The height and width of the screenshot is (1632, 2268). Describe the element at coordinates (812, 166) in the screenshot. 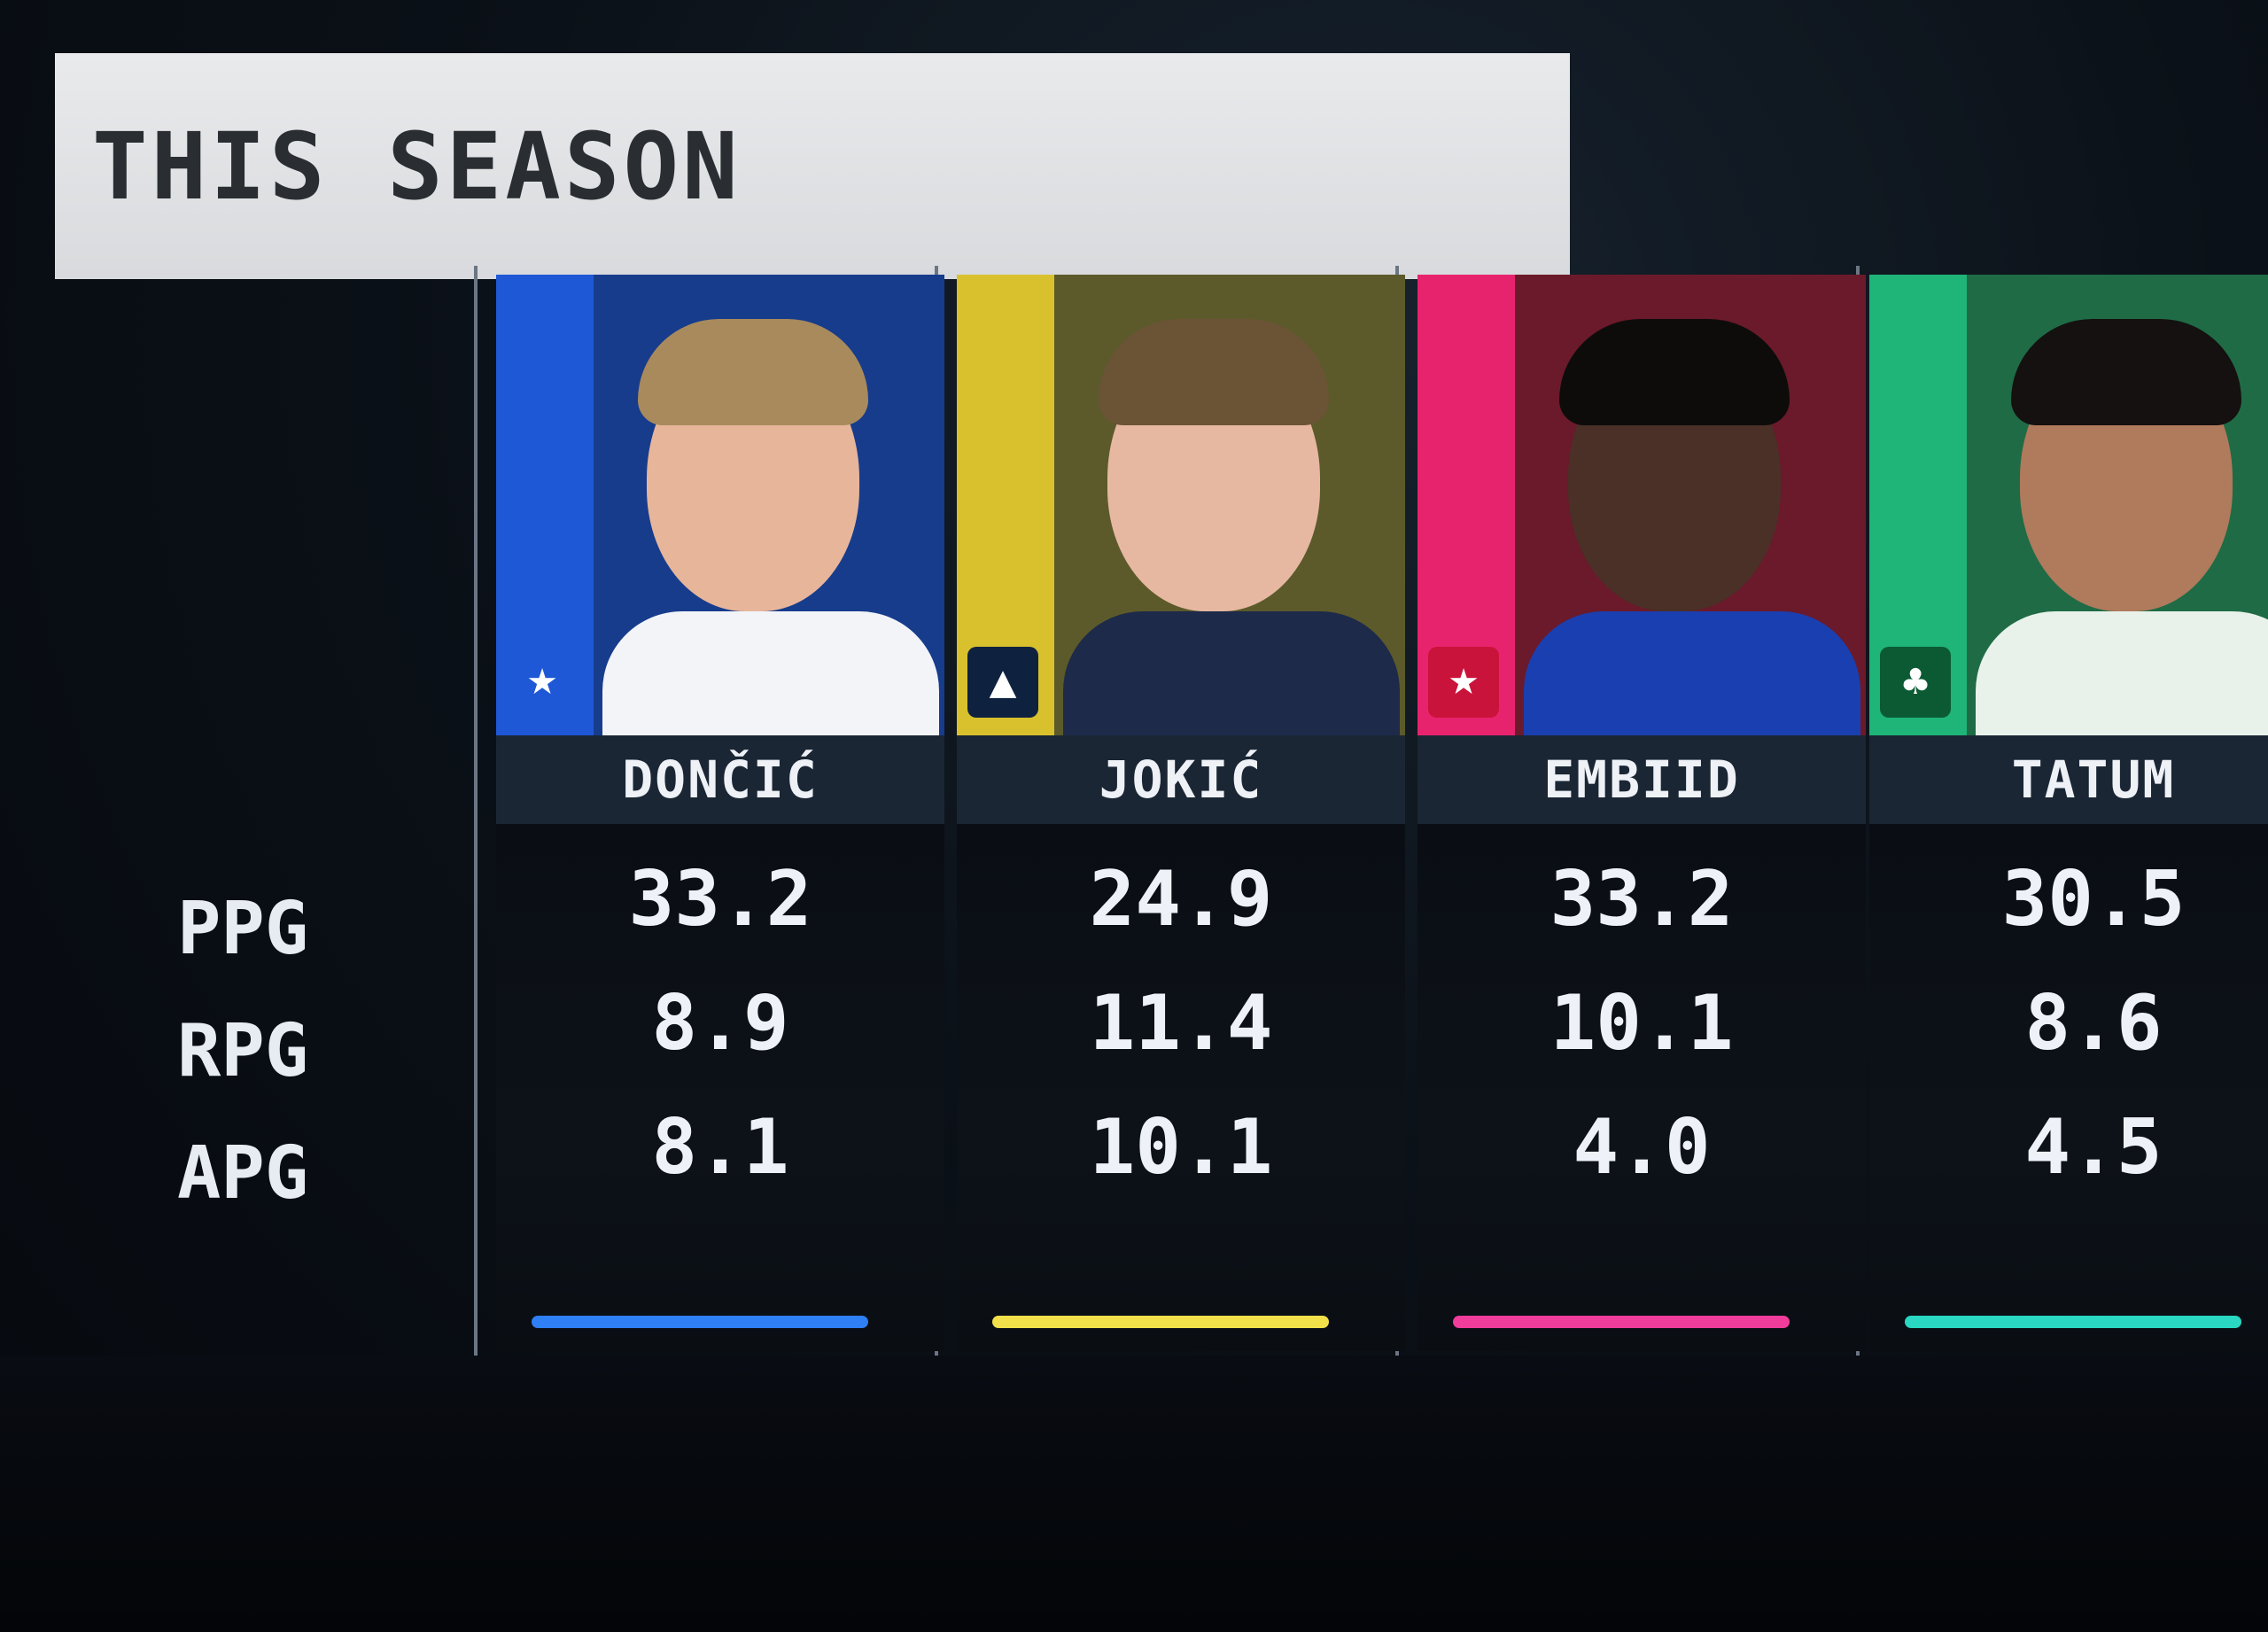

I see `title-banner: THIS SEASON` at that location.